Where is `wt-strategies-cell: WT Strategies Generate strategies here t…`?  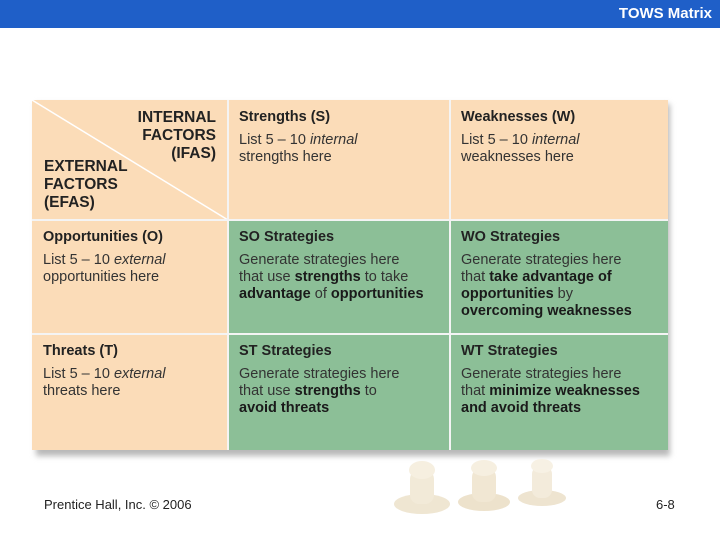 wt-strategies-cell: WT Strategies Generate strategies here t… is located at coordinates (559, 392).